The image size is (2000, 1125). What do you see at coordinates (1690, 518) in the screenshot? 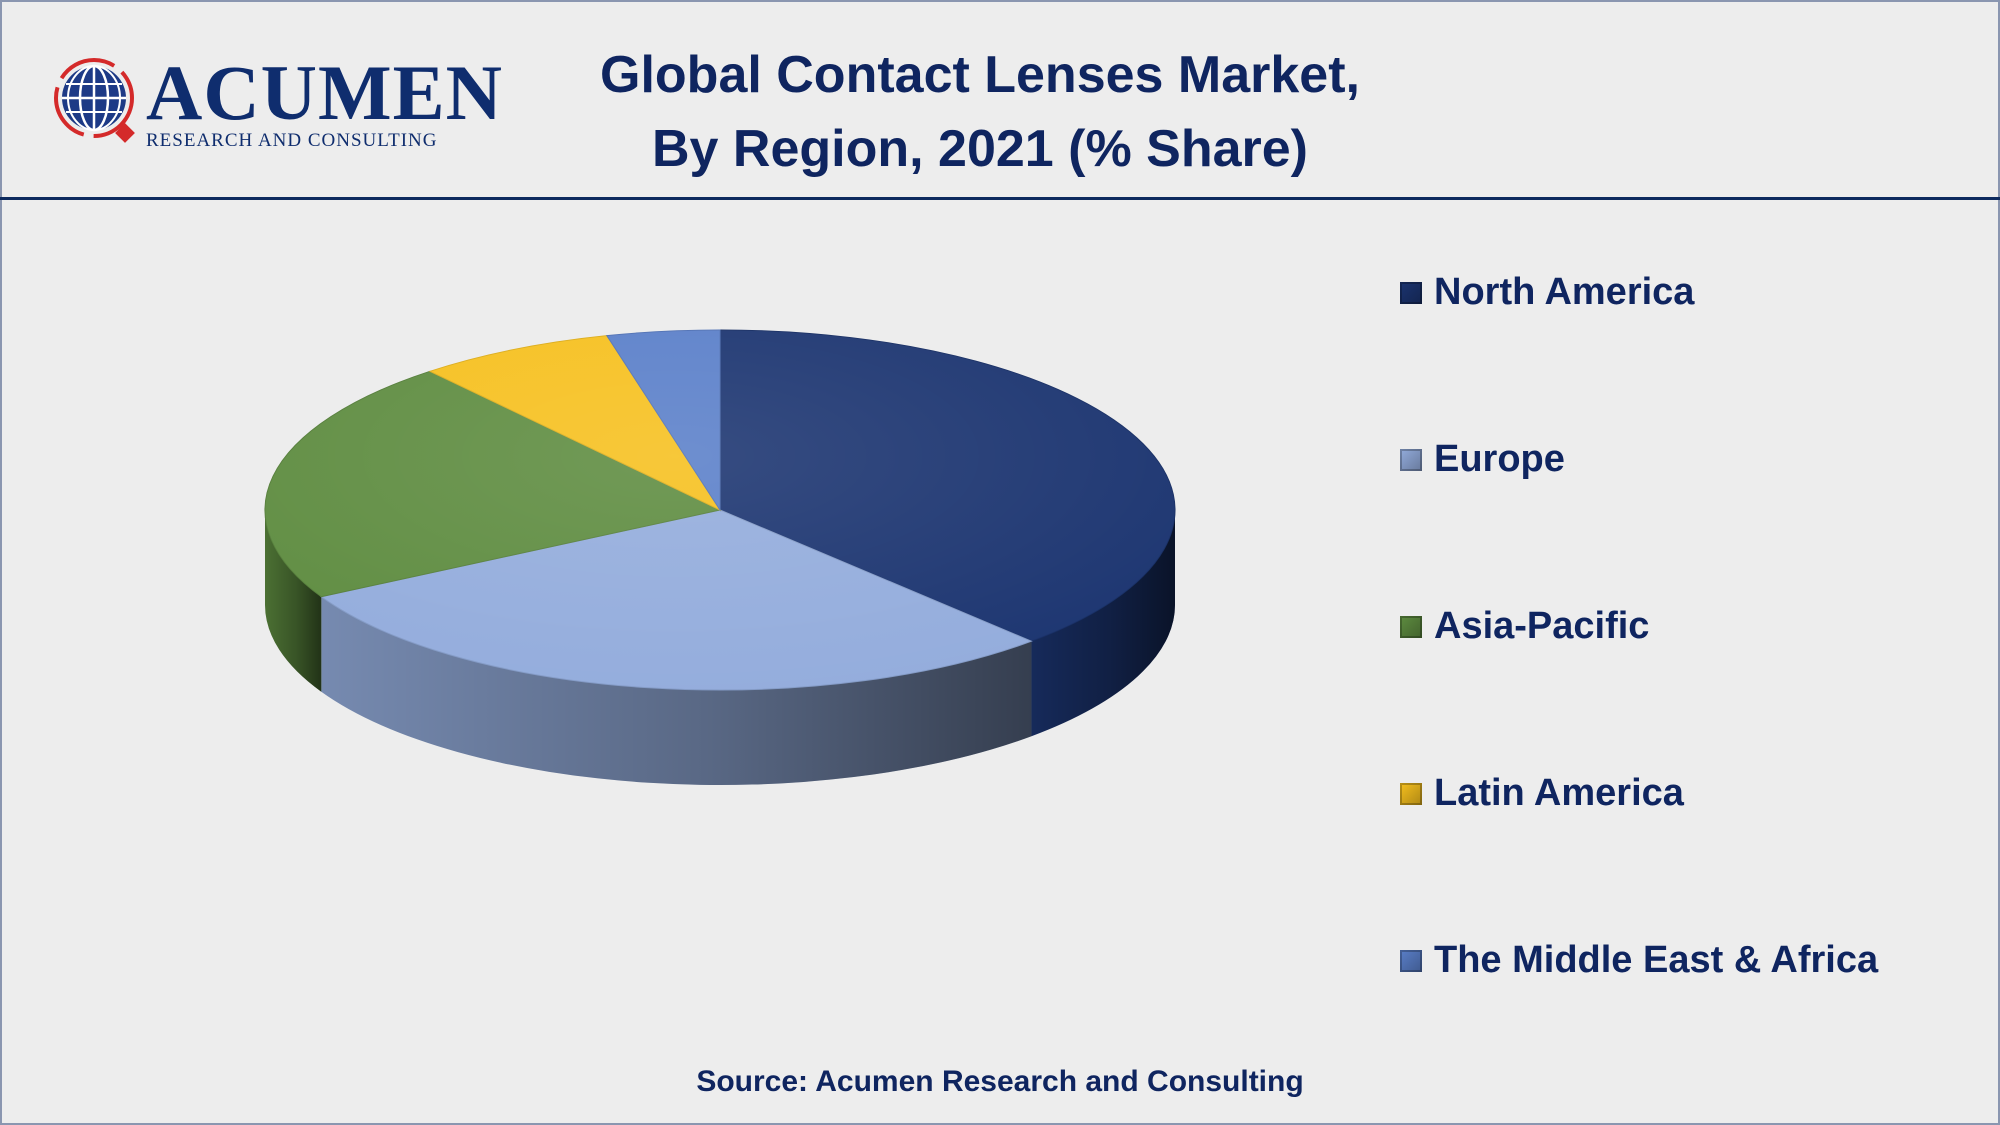
I see `legend-item-europe: Europe` at bounding box center [1690, 518].